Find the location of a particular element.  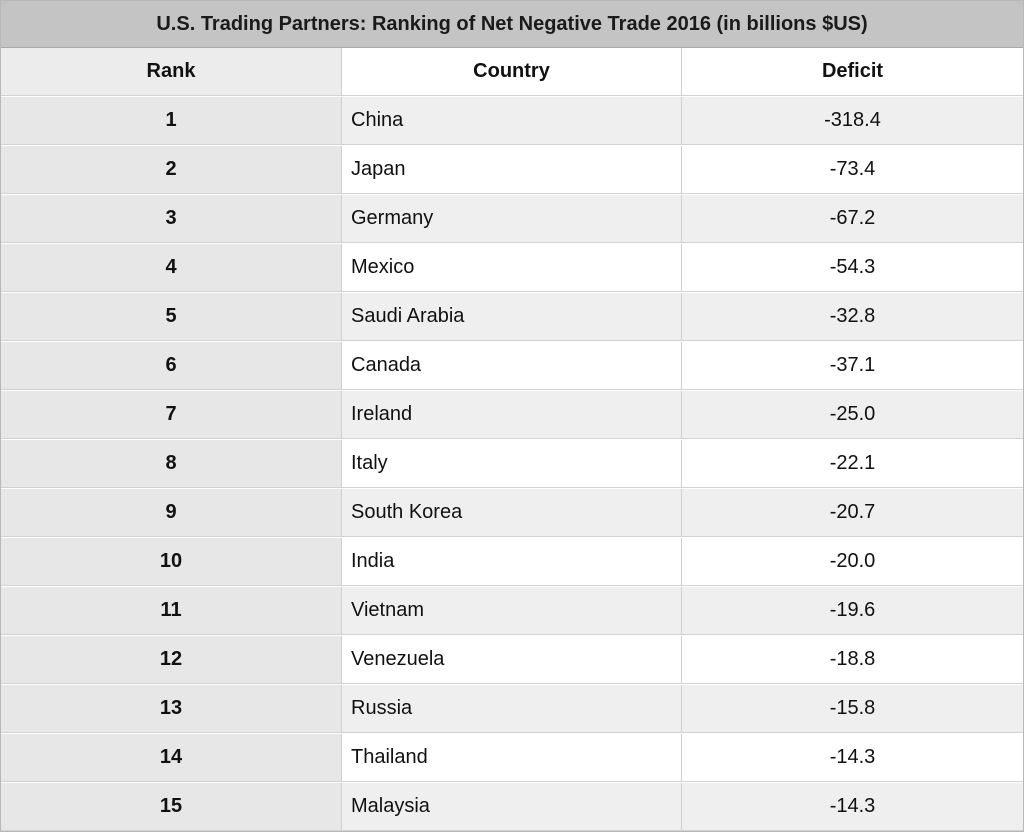

rank-cell: 12 is located at coordinates (171, 659).